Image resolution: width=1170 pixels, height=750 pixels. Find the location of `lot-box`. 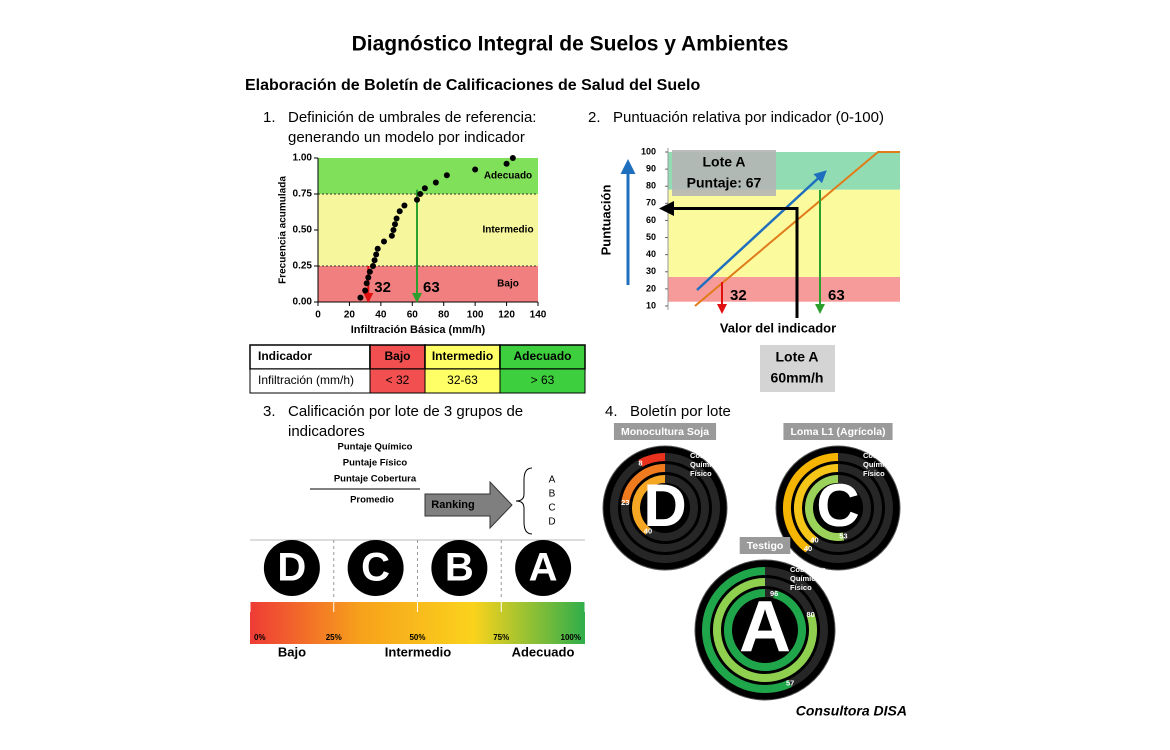

lot-box is located at coordinates (797, 368).